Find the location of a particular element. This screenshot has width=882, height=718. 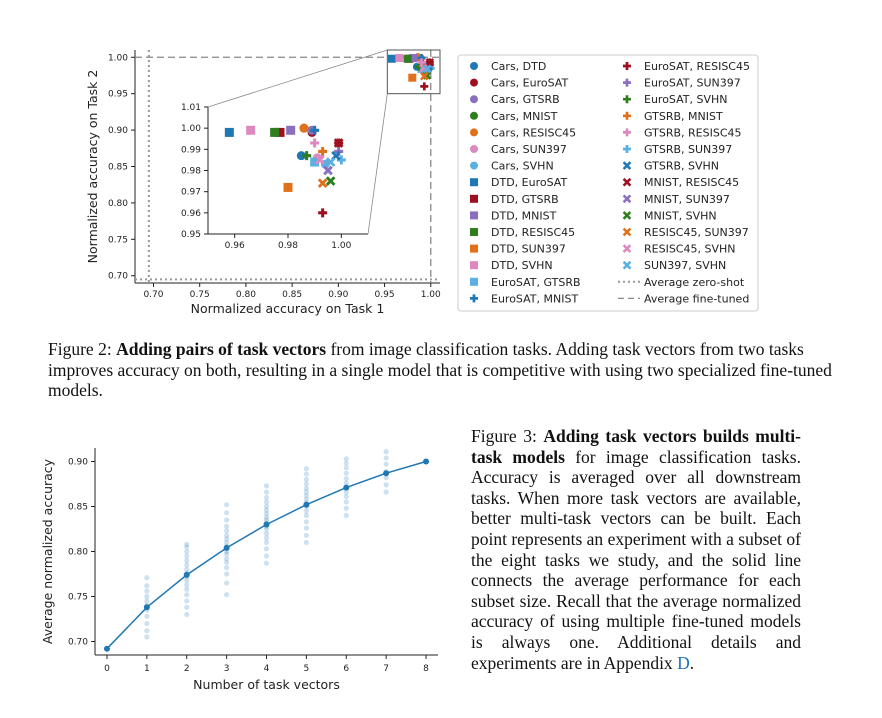

legend-label: DTD, RESISC45 is located at coordinates (533, 232).